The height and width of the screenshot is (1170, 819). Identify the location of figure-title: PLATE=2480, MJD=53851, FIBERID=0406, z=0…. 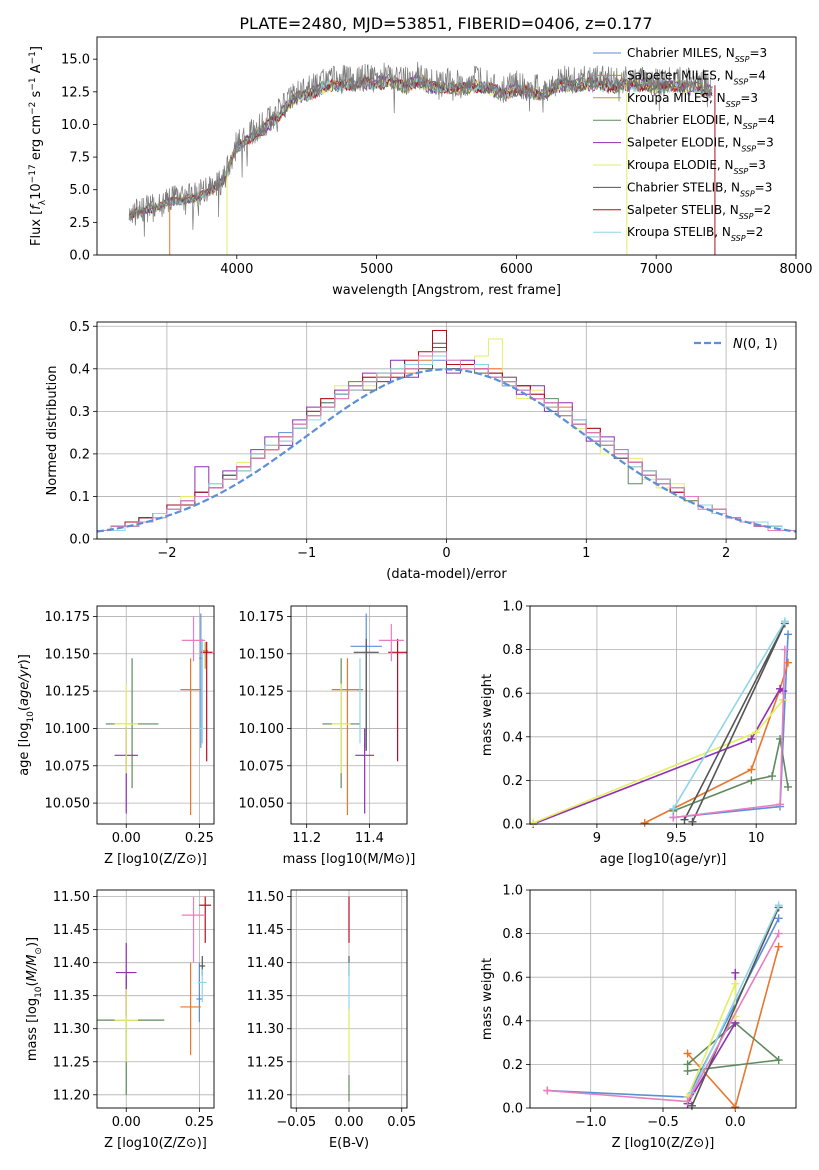
(445, 23).